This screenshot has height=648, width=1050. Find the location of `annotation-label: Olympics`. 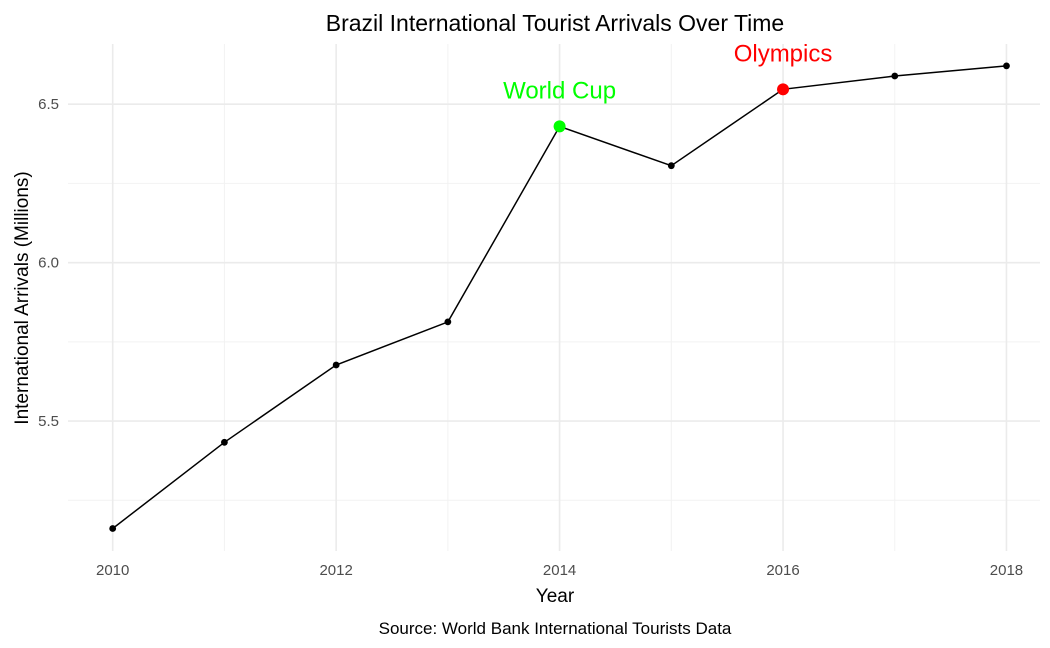

annotation-label: Olympics is located at coordinates (783, 53).